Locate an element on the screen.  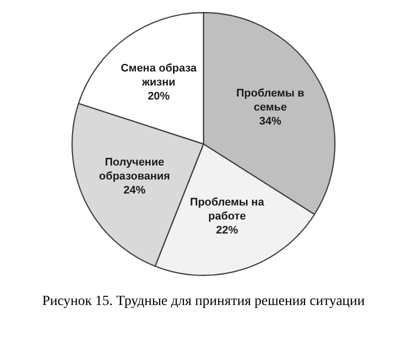
data-label: 22% is located at coordinates (227, 230).